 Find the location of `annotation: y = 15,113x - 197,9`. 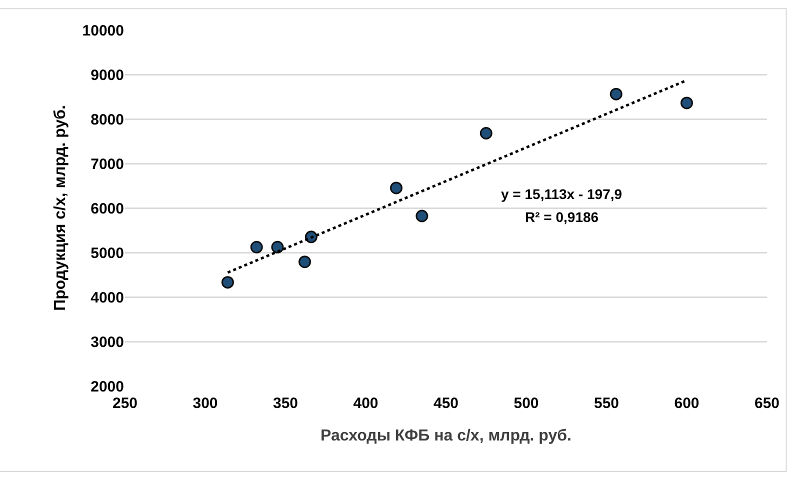

annotation: y = 15,113x - 197,9 is located at coordinates (561, 194).